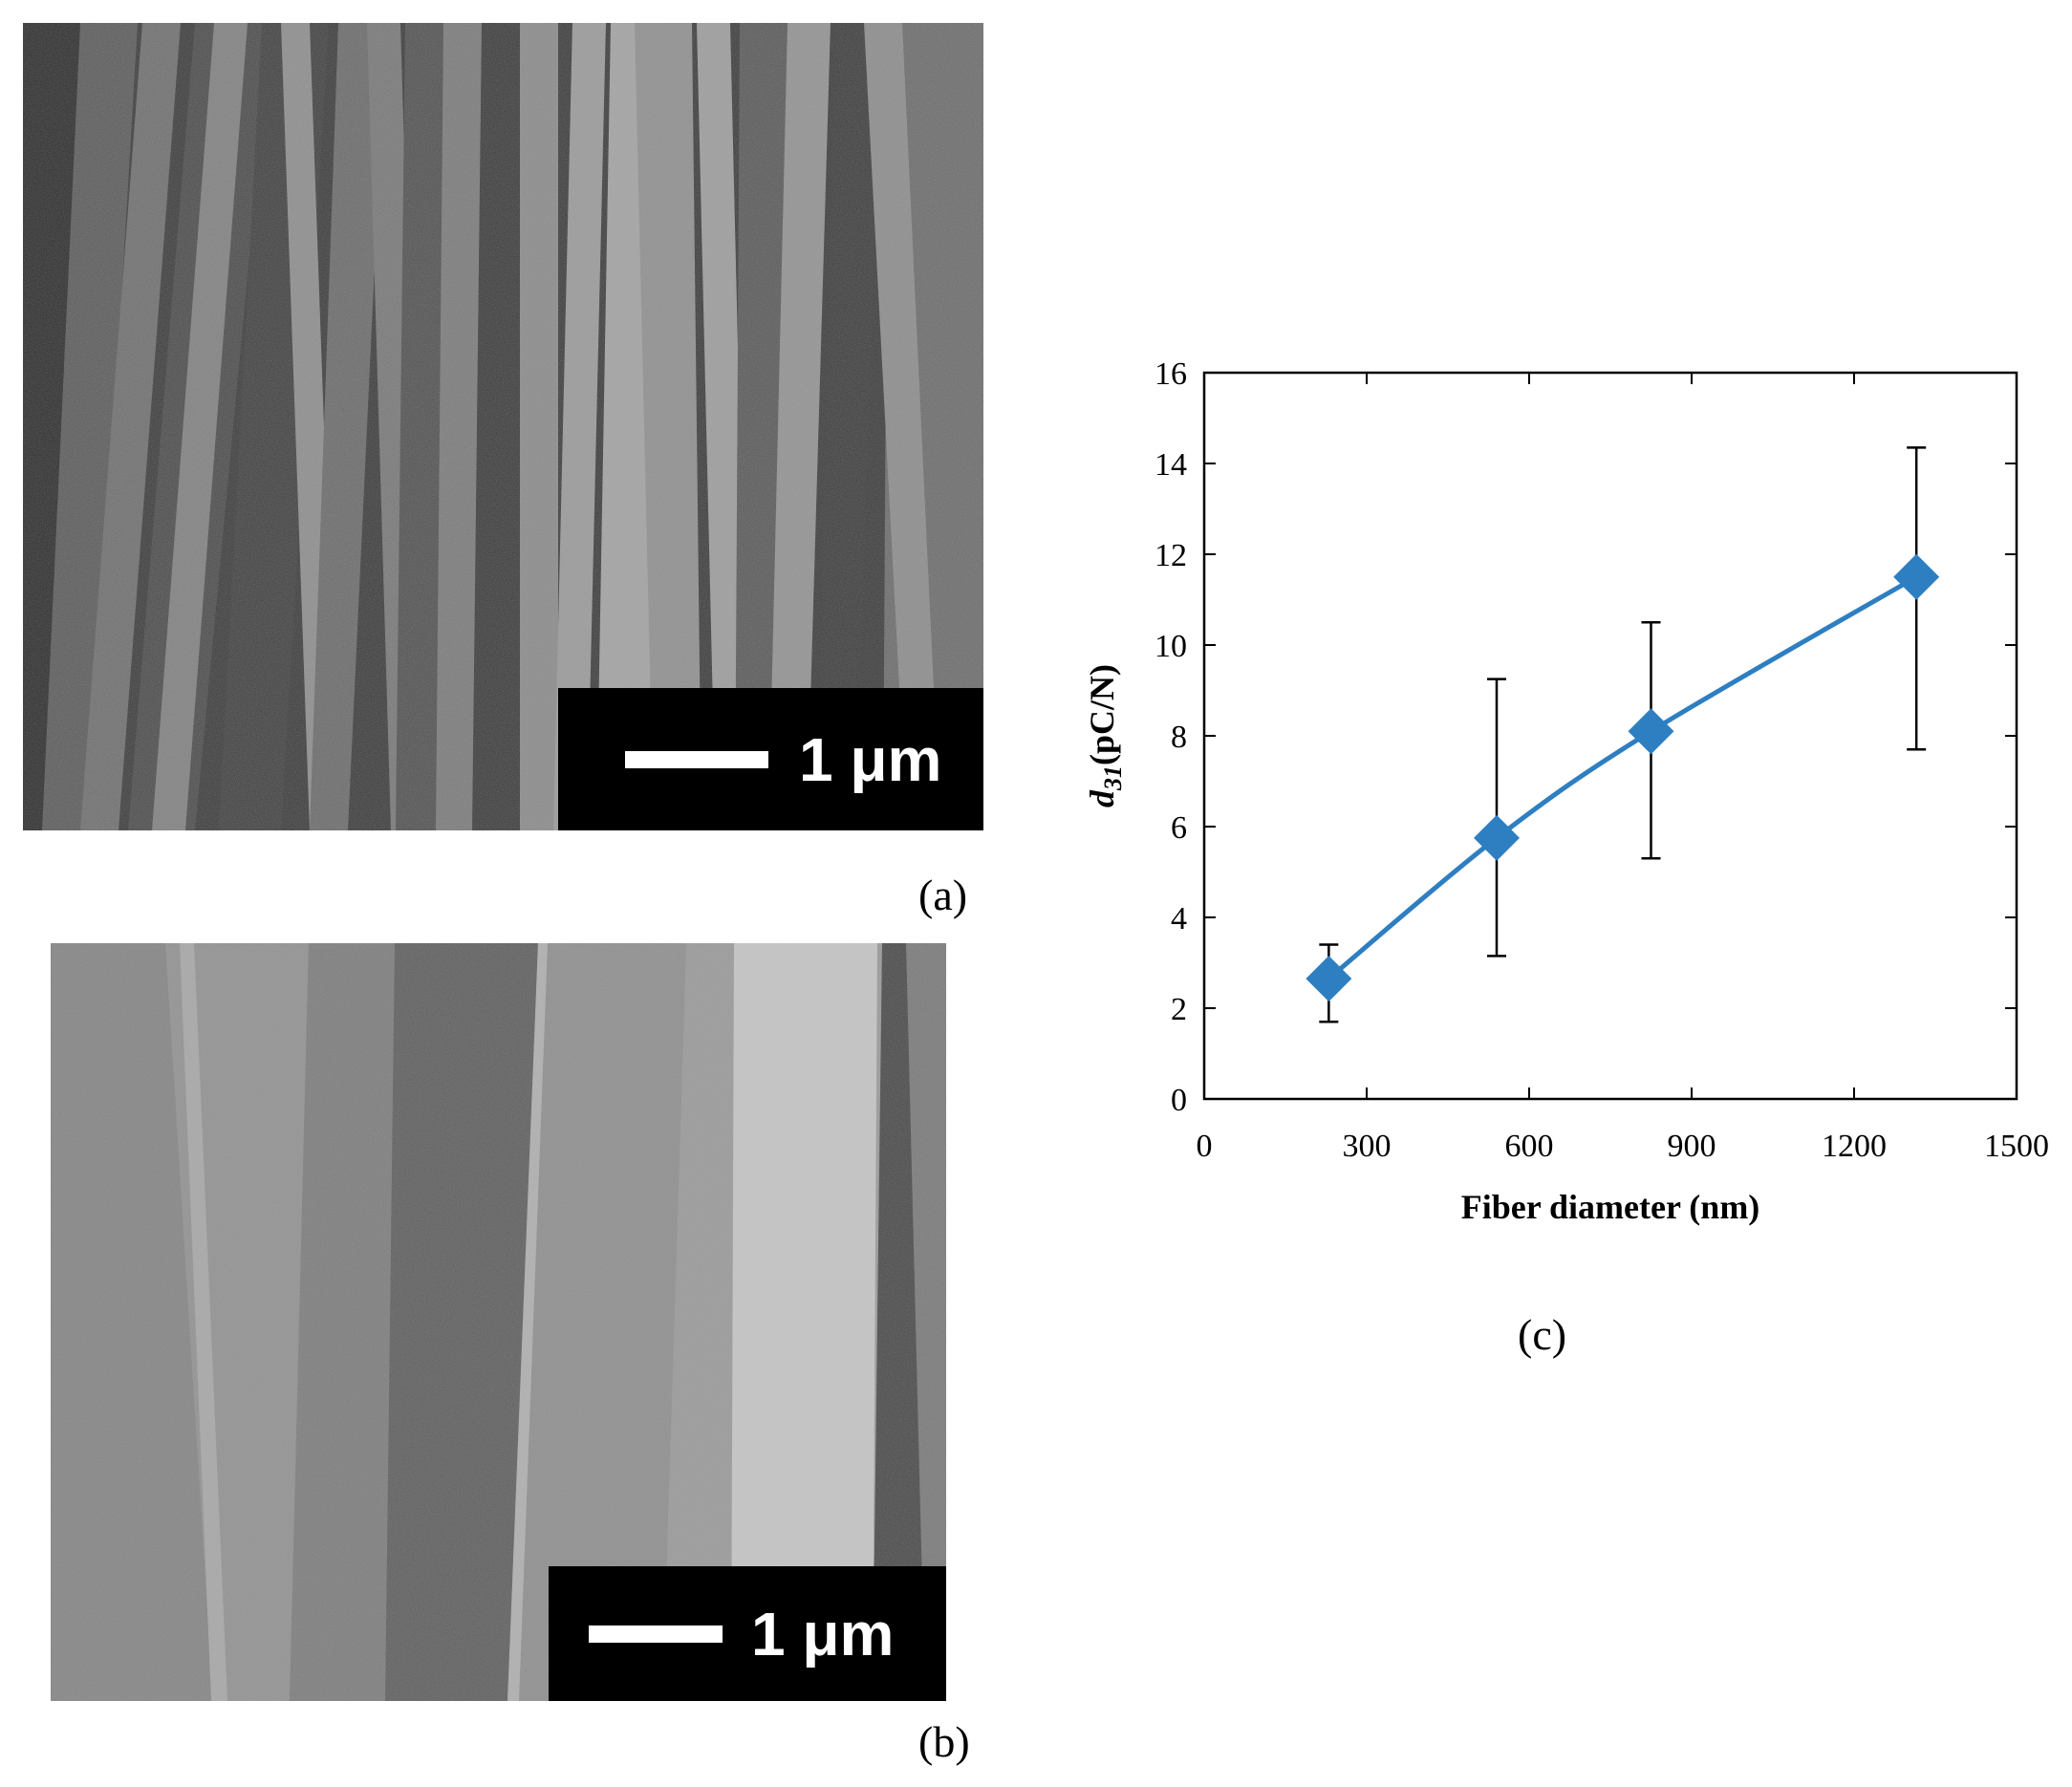 This screenshot has width=2072, height=1787. What do you see at coordinates (943, 895) in the screenshot?
I see `panel-label-a: (a)` at bounding box center [943, 895].